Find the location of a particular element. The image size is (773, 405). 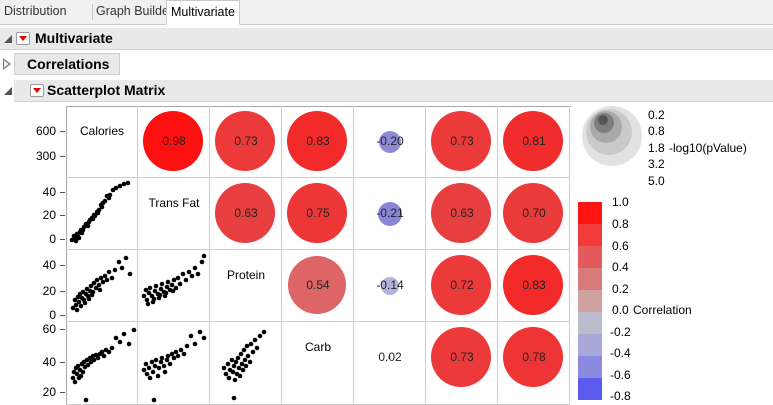

correlation-cell: 0.81 is located at coordinates (534, 142).